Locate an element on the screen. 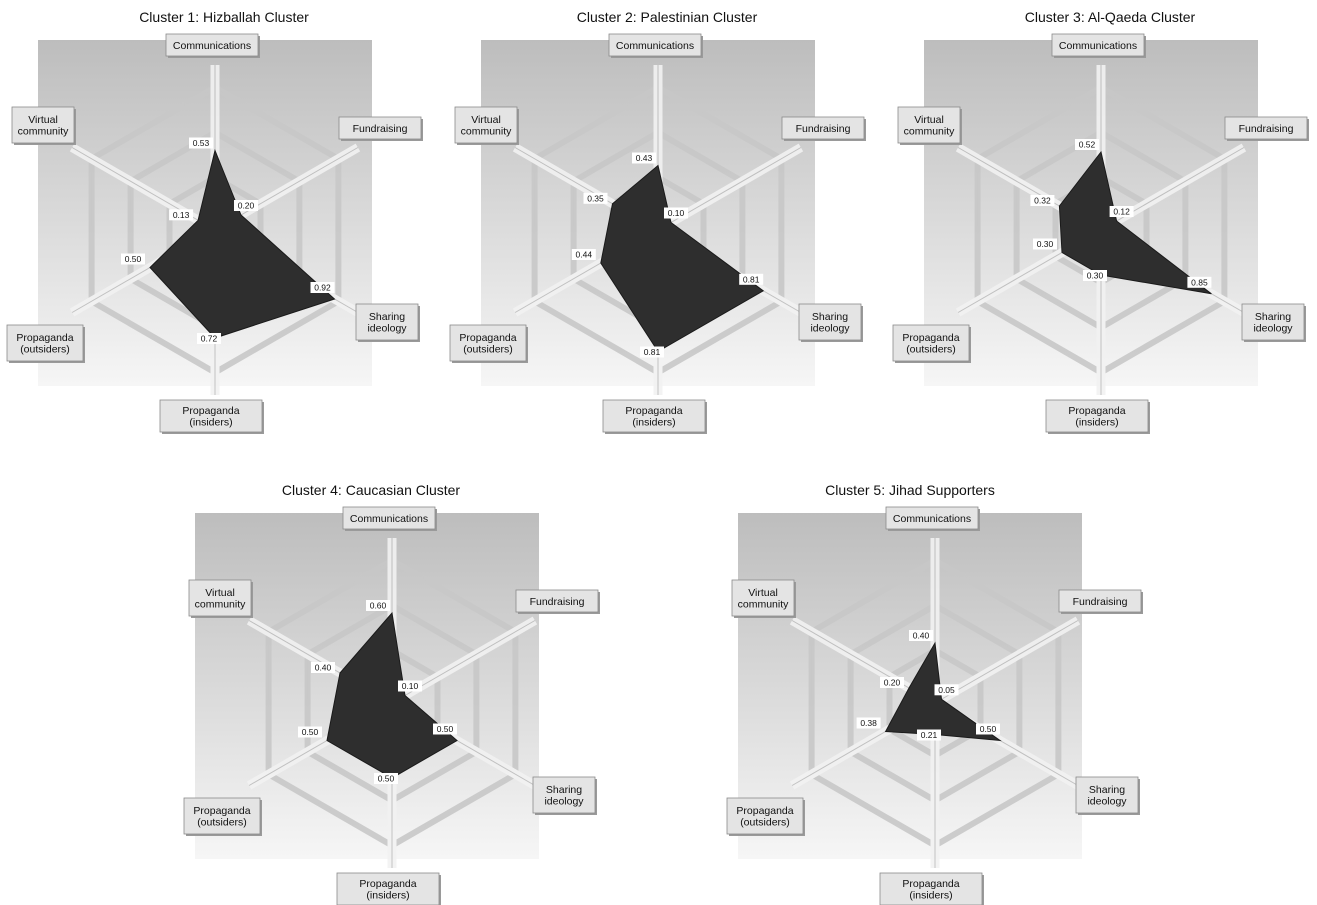 The height and width of the screenshot is (905, 1317). value-label-virtual-community: 0.40 is located at coordinates (323, 667).